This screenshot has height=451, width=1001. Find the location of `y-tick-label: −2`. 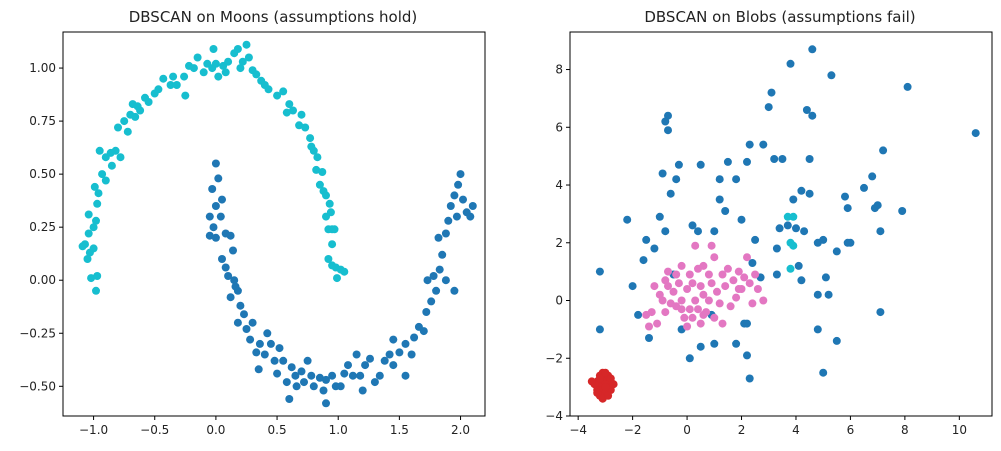

y-tick-label: −2 is located at coordinates (554, 358).